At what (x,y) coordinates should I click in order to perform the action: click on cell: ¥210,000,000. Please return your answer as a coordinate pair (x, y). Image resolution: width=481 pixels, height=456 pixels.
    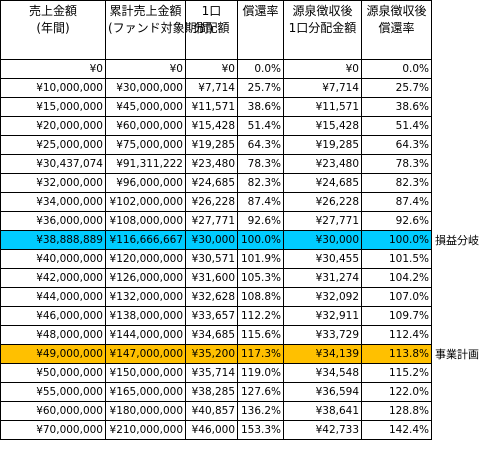
    Looking at the image, I should click on (145, 430).